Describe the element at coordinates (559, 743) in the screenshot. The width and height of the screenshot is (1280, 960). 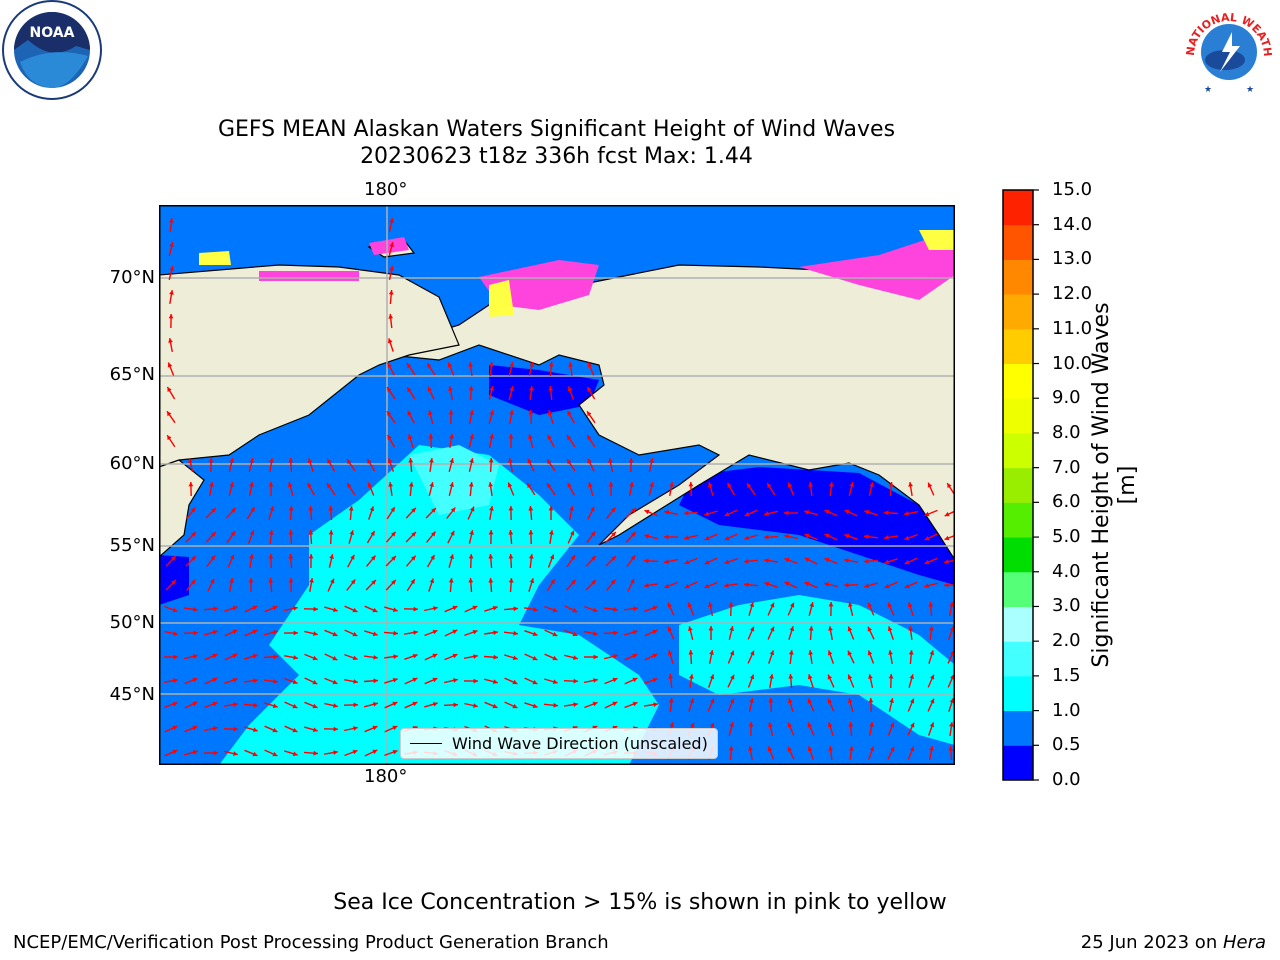
I see `map-legend: Wind Wave Direction (unscaled)` at that location.